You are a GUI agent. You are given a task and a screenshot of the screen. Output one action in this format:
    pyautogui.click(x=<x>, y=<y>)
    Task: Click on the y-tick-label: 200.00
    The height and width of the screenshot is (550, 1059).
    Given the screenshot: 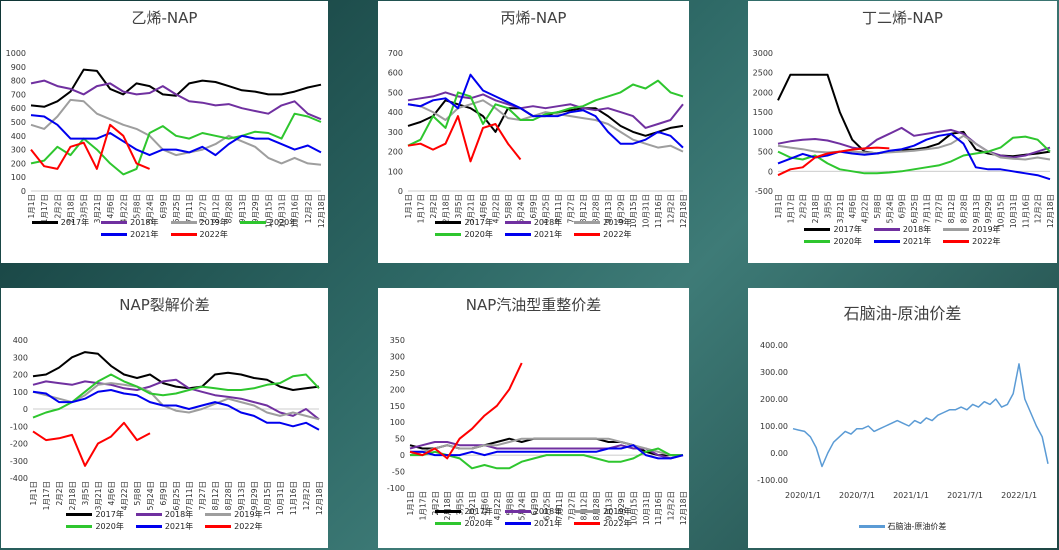 What is the action you would take?
    pyautogui.click(x=774, y=399)
    